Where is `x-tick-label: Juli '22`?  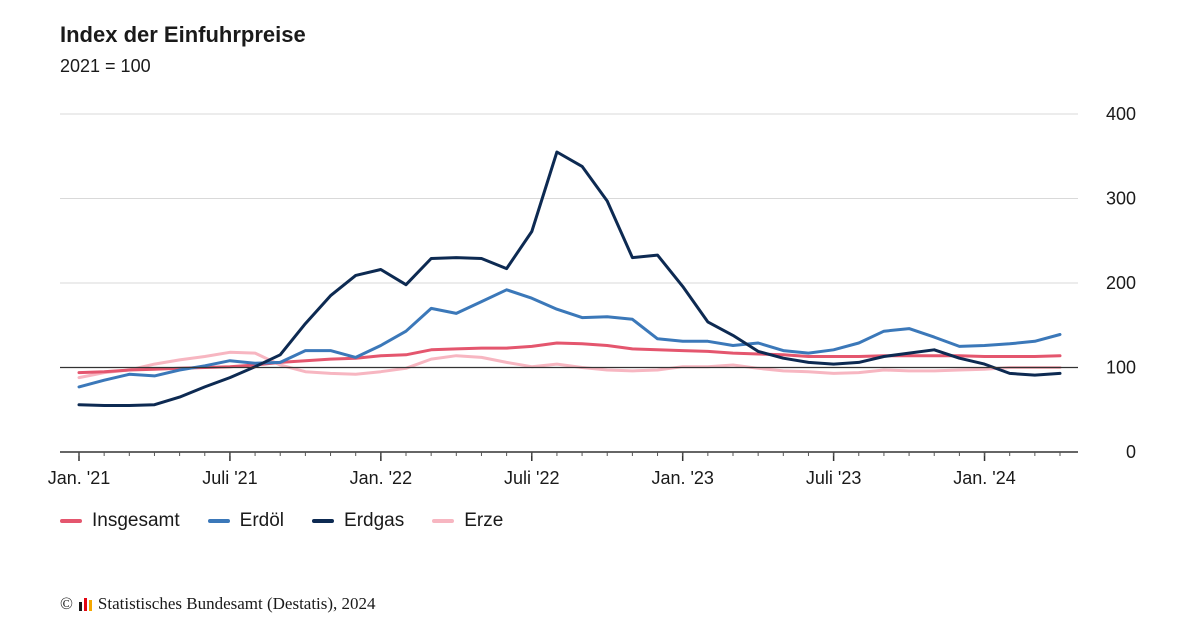
x-tick-label: Juli '22 is located at coordinates (531, 478).